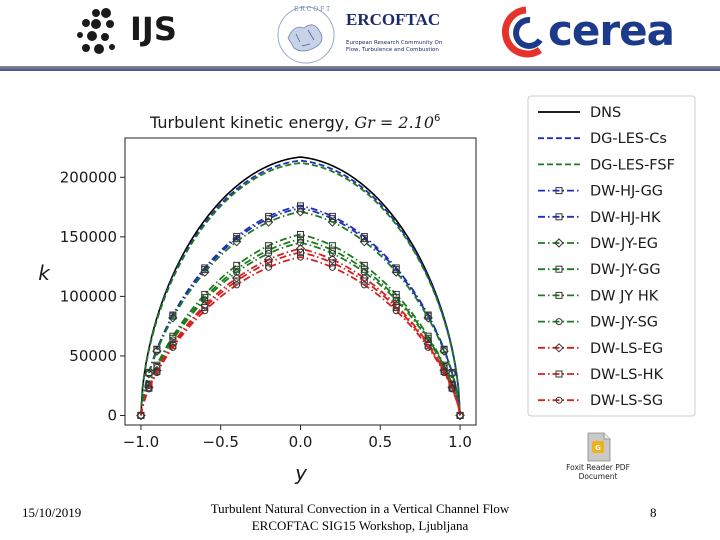 The image size is (720, 540). I want to click on chart-title: Turbulent kinetic energy, Gr = 2.106, so click(294, 122).